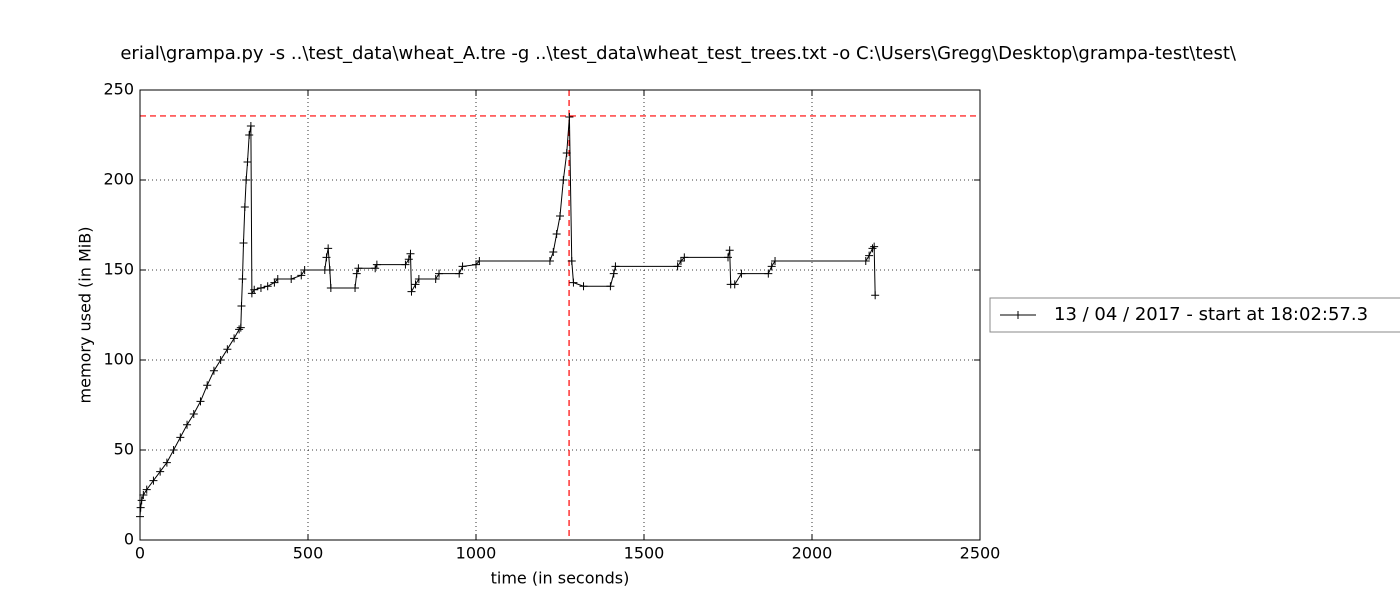  What do you see at coordinates (1018, 315) in the screenshot?
I see `legend-marker` at bounding box center [1018, 315].